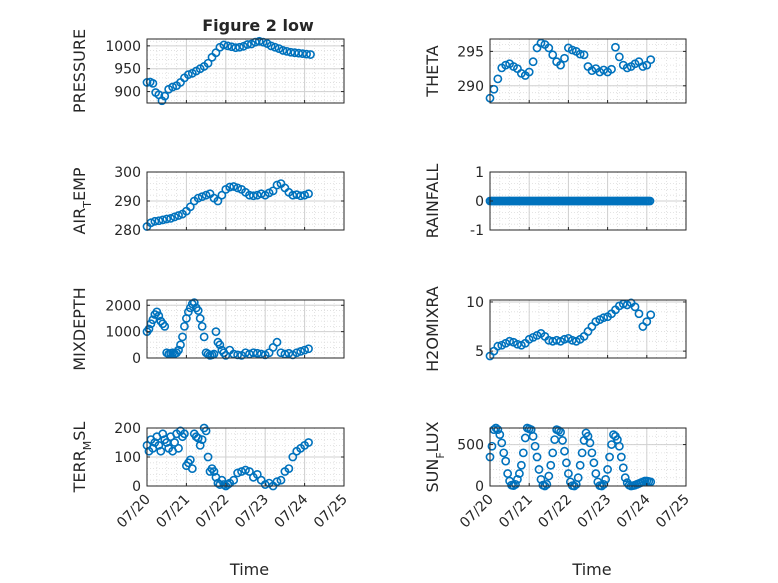  I want to click on x-tick-label: 07/23, so click(595, 512).